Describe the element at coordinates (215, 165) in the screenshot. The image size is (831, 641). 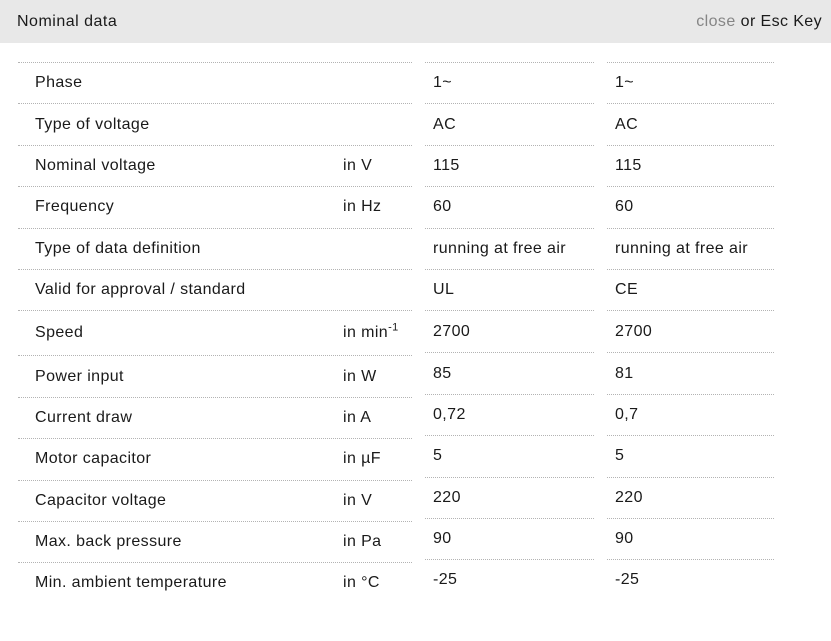
I see `row-label-nominal-voltage: Nominal voltage in V` at that location.